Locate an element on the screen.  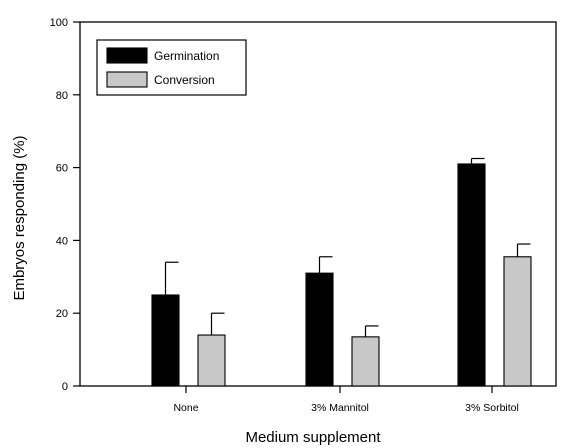
x-tick-label: 3% Sorbitol is located at coordinates (492, 408).